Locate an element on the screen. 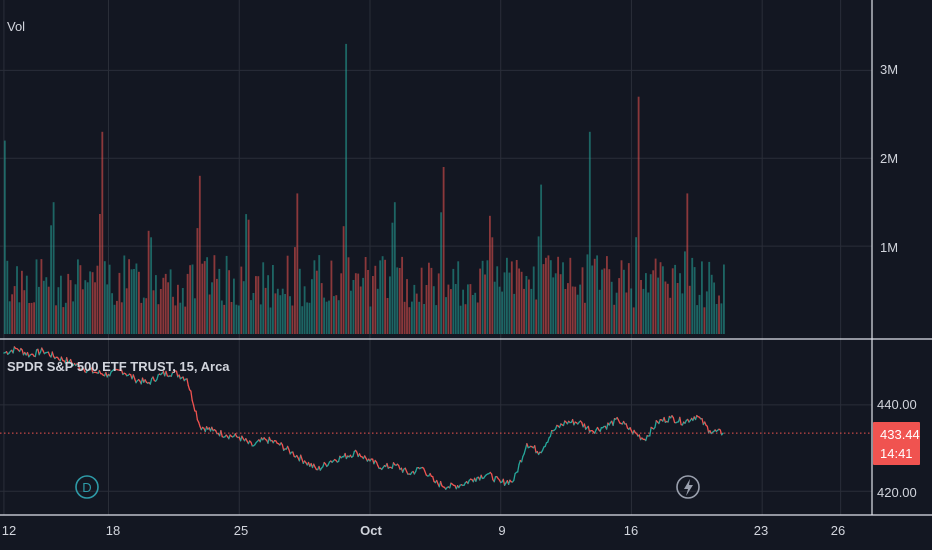 The height and width of the screenshot is (550, 932). lightning-icon is located at coordinates (688, 487).